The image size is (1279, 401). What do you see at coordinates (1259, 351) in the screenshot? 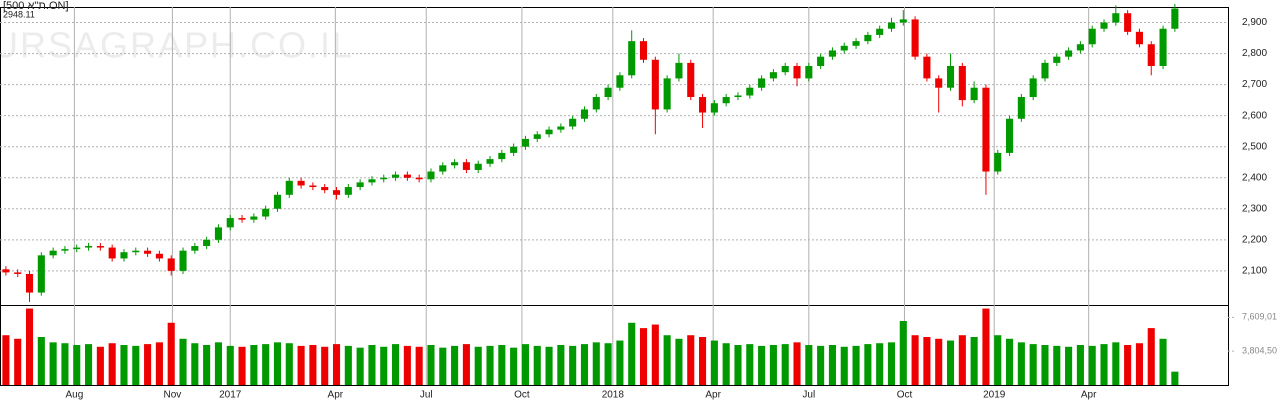
I see `volume-tick-label: 3,804,50` at bounding box center [1259, 351].